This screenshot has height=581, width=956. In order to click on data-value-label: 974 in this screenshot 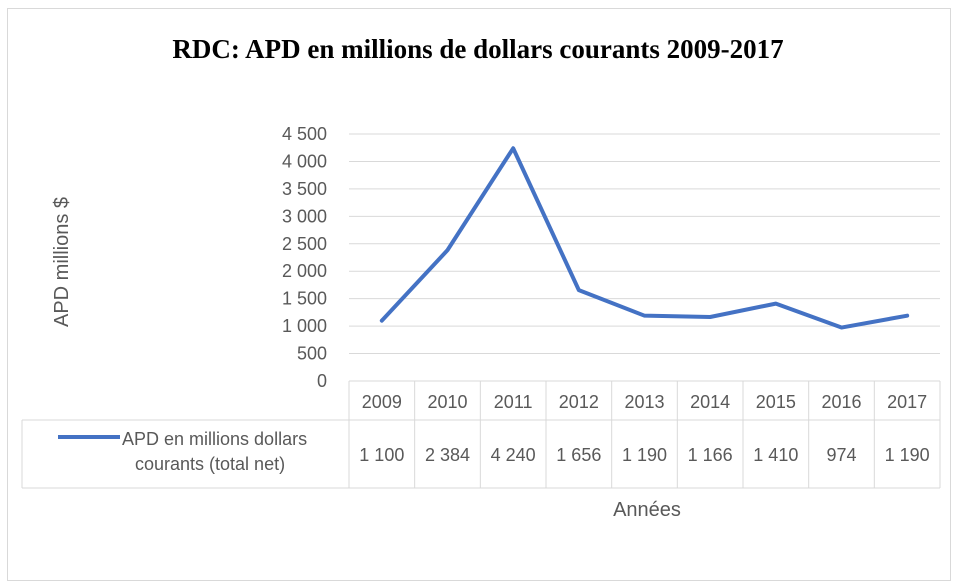, I will do `click(841, 455)`.